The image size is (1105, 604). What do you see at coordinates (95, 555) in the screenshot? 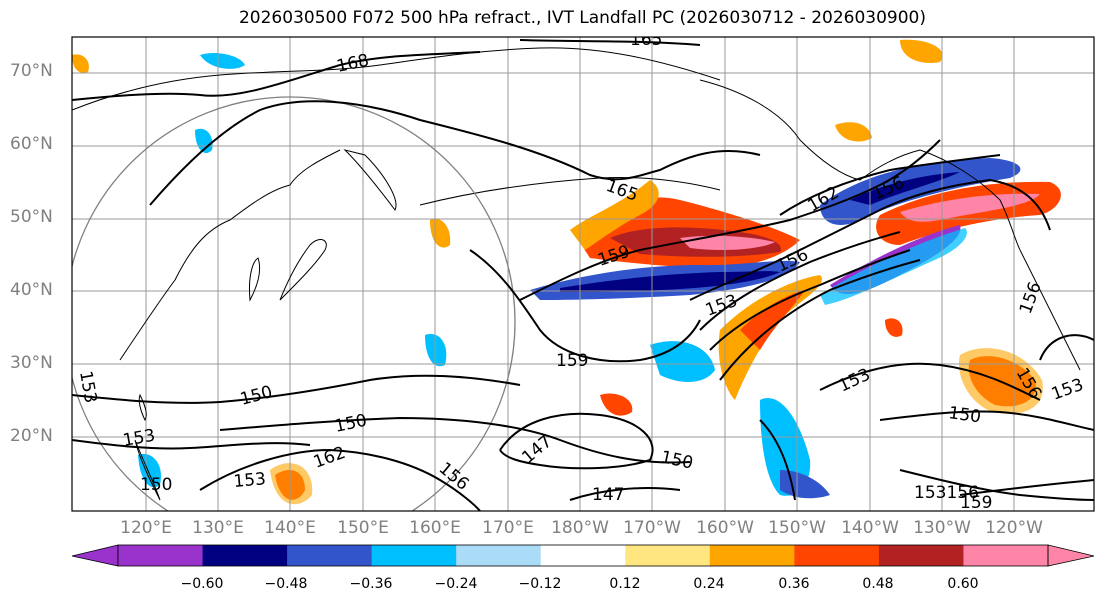
I see `colorbar-extend-left` at bounding box center [95, 555].